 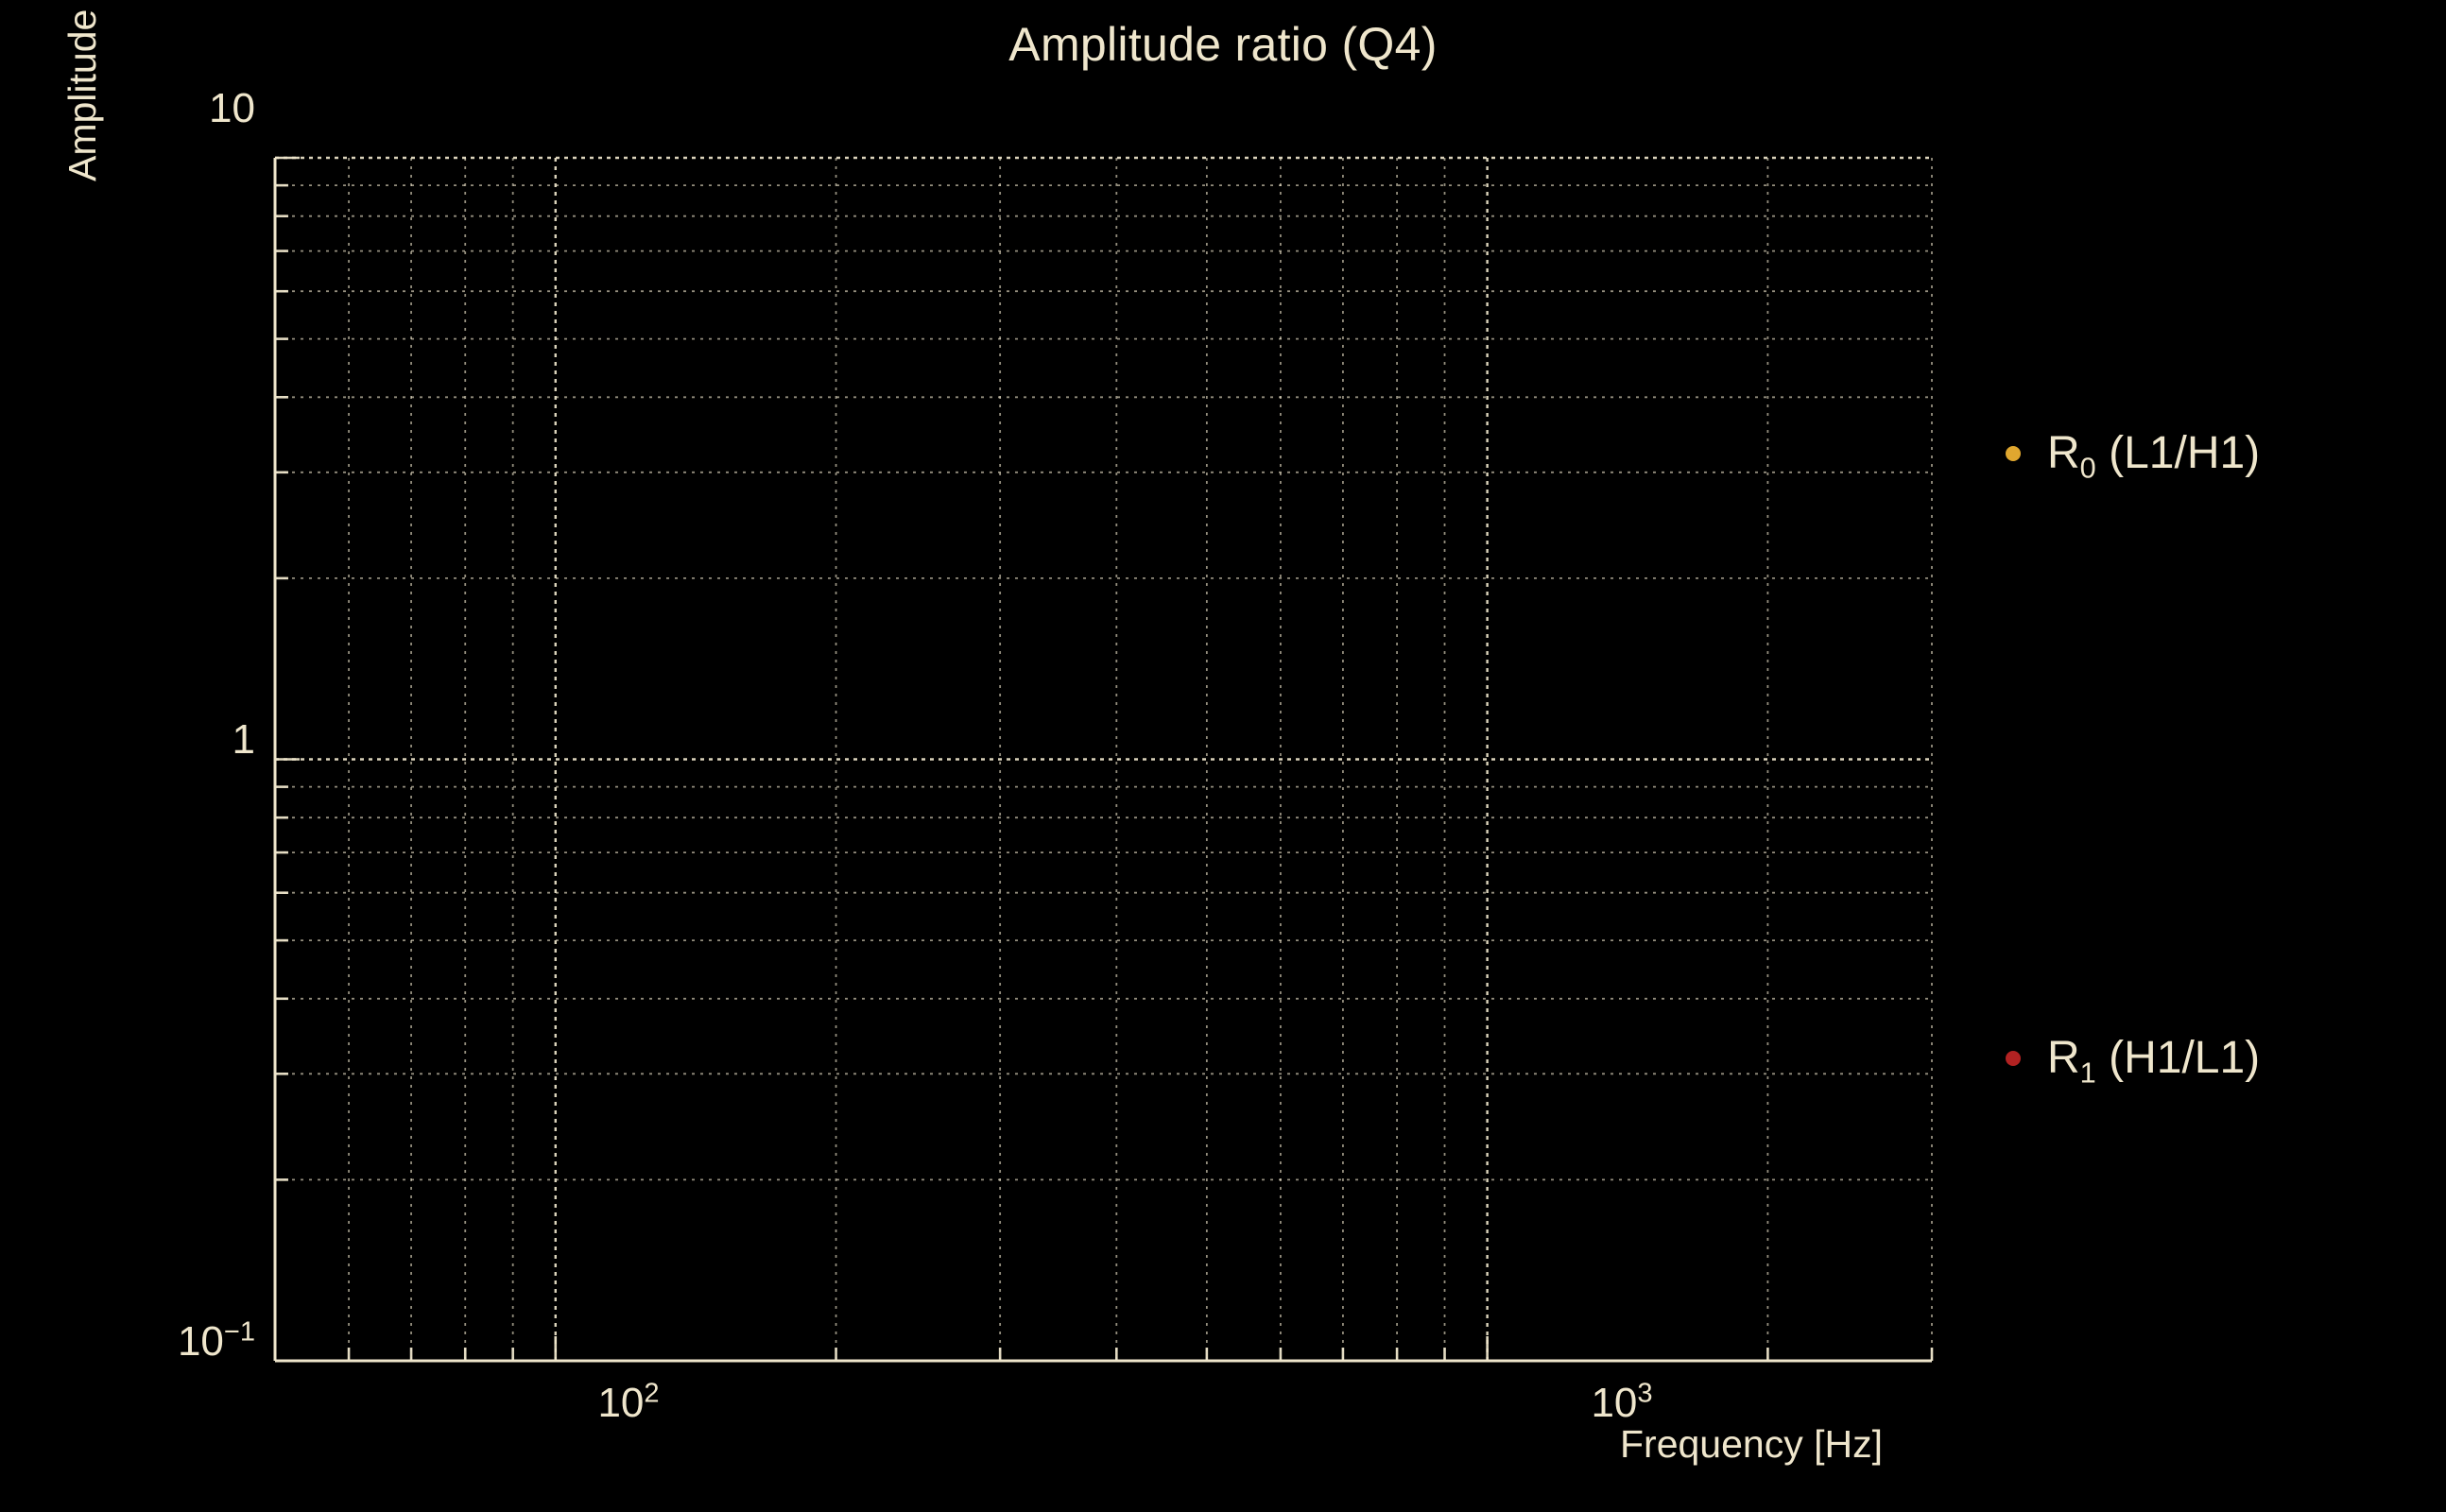 What do you see at coordinates (1223, 1418) in the screenshot?
I see `x-axis-tick-labels: 10² 10³` at bounding box center [1223, 1418].